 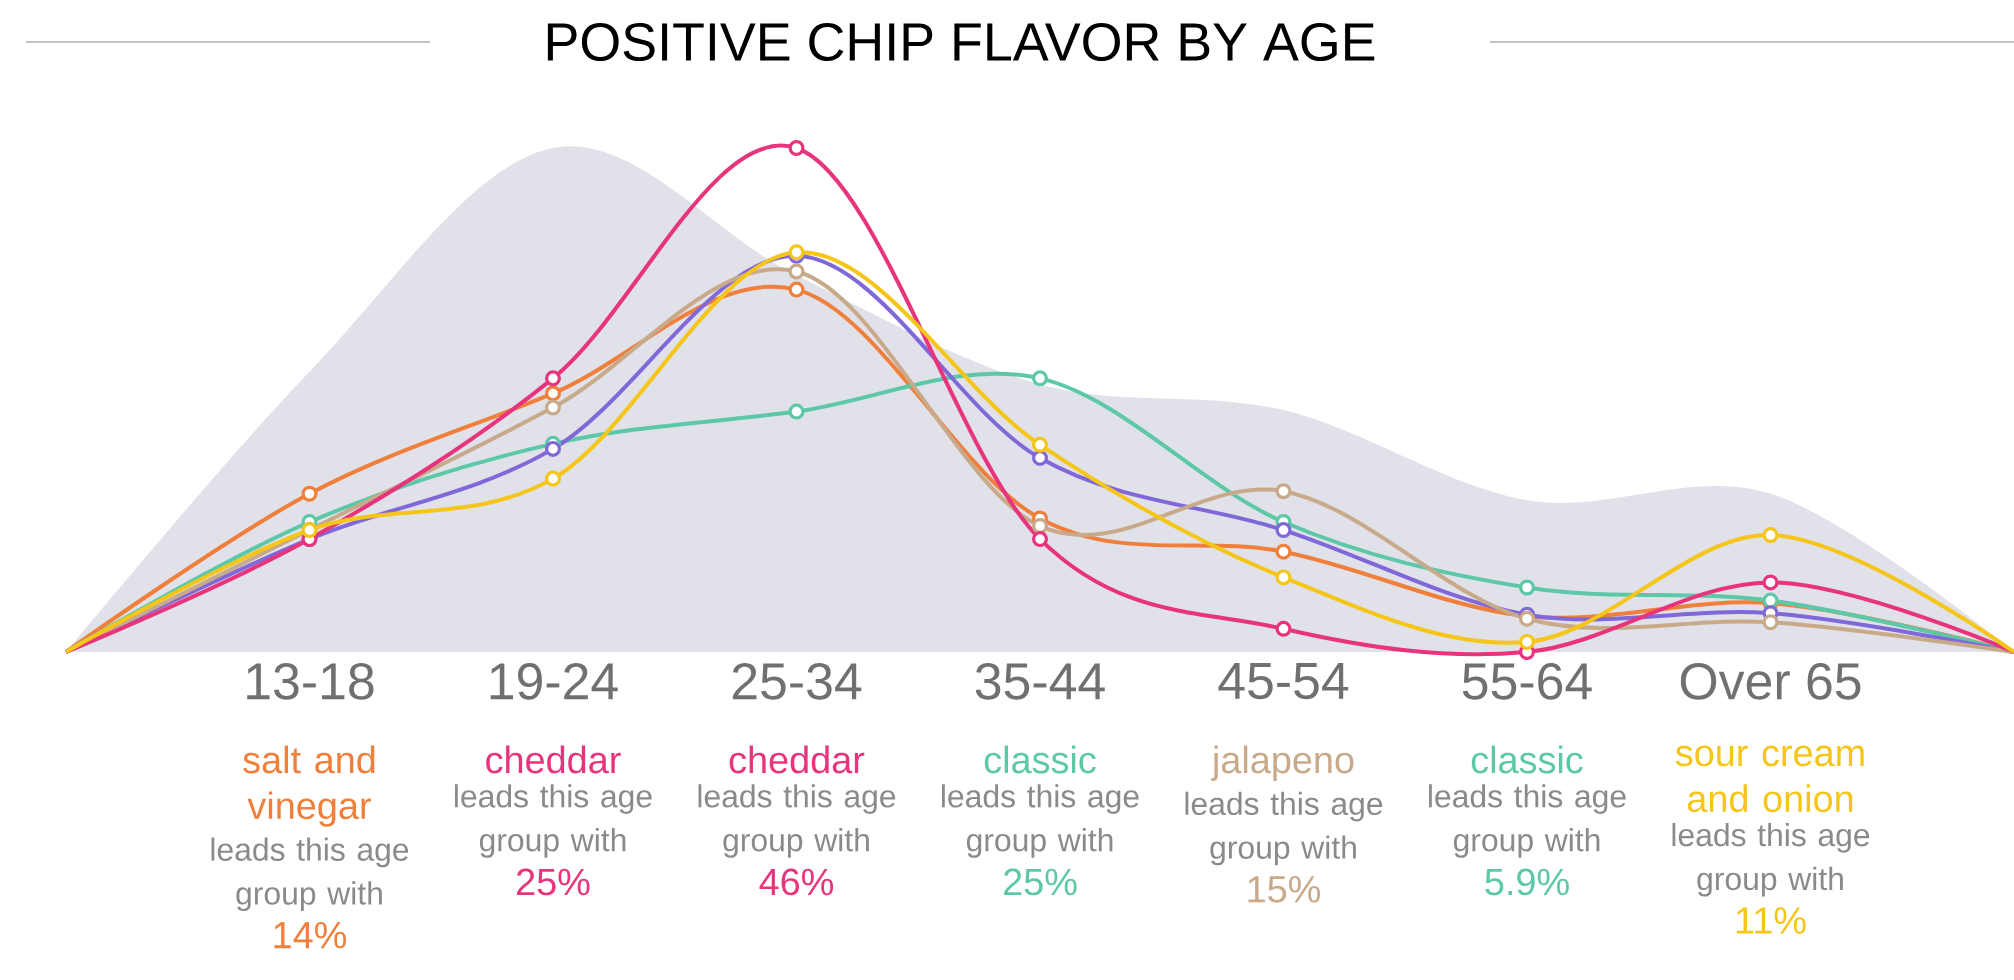 I want to click on text: jalapeno, so click(x=1282, y=763).